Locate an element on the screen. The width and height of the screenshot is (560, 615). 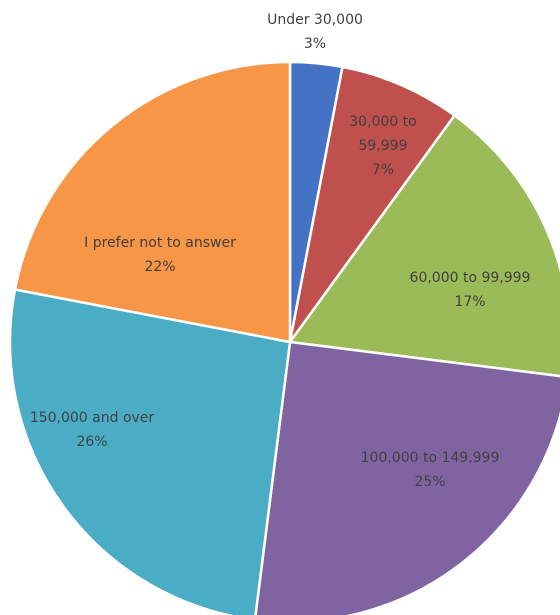
slice-label: 30,000 to 59,999 7% is located at coordinates (383, 146).